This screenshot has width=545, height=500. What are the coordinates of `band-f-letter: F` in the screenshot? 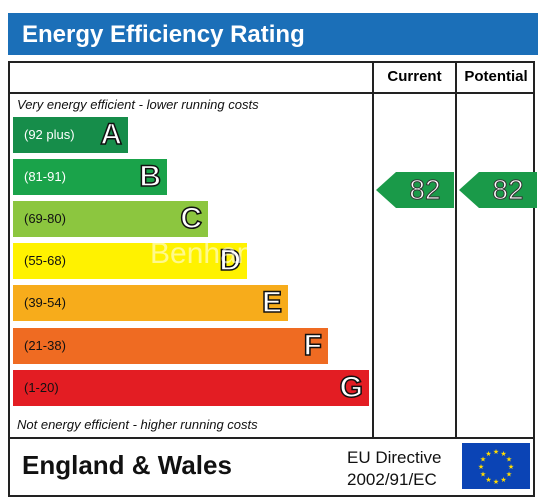 It's located at (313, 345).